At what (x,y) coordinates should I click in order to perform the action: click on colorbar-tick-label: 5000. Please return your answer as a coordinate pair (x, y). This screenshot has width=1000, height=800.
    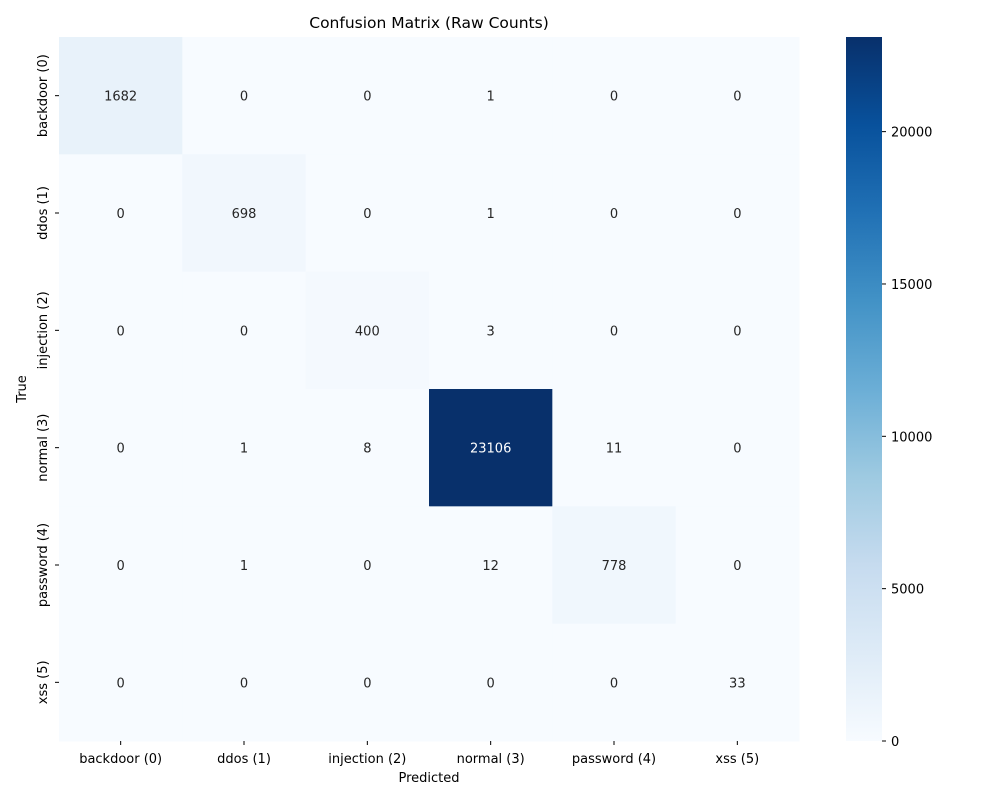
    Looking at the image, I should click on (907, 590).